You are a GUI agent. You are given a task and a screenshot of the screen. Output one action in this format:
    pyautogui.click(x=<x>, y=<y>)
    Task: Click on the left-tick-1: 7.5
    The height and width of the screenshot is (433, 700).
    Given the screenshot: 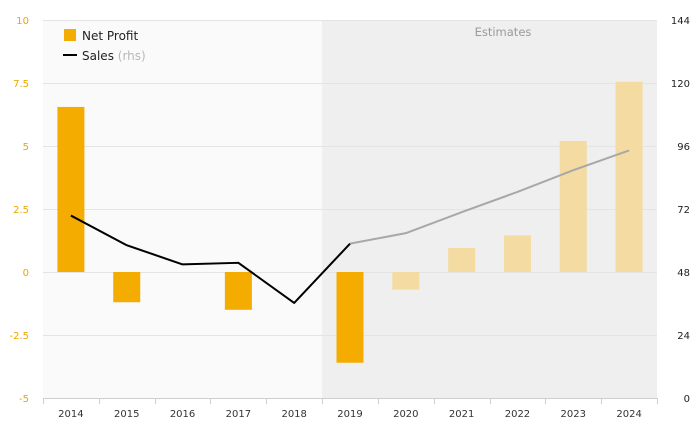 What is the action you would take?
    pyautogui.click(x=21, y=84)
    